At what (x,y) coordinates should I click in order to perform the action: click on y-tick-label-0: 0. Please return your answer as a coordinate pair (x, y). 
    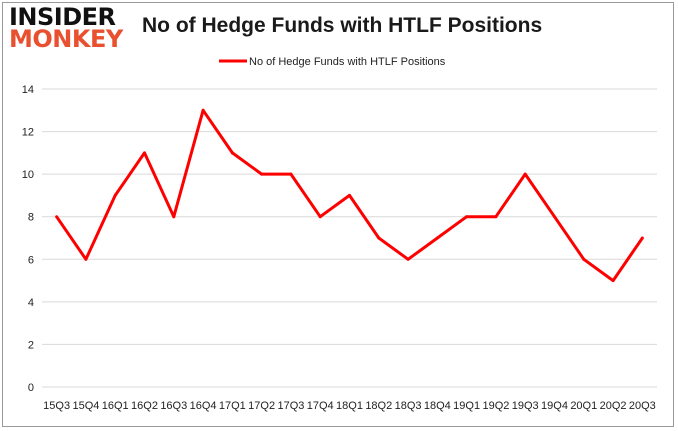
    Looking at the image, I should click on (31, 388).